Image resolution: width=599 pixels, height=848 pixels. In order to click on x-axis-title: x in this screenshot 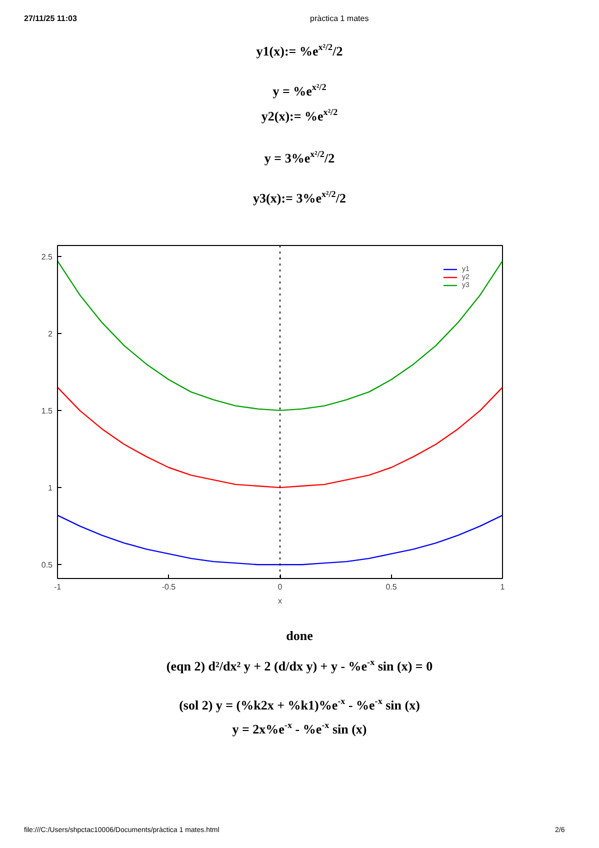, I will do `click(280, 601)`.